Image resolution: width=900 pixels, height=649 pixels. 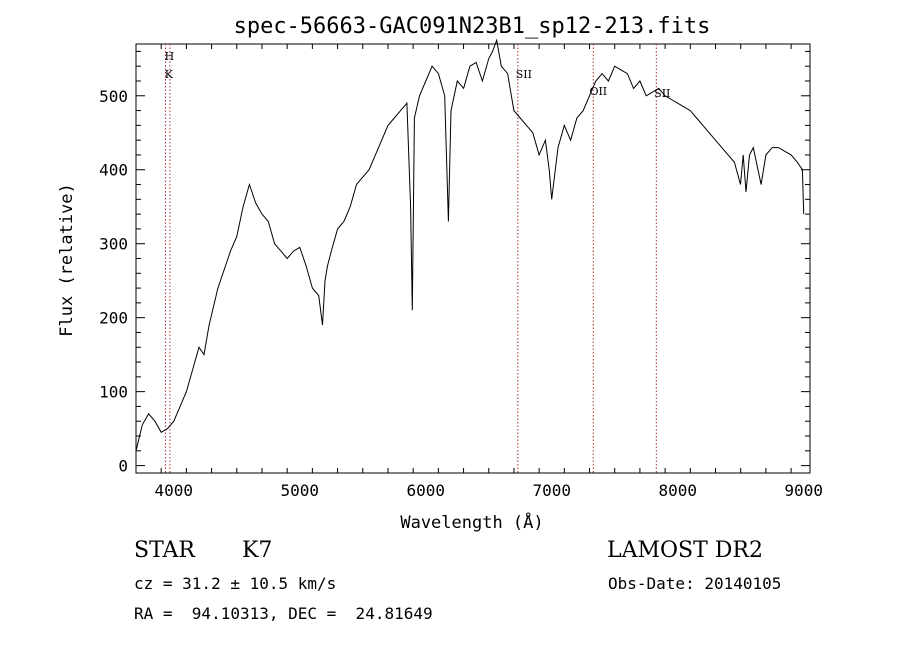 What do you see at coordinates (257, 550) in the screenshot?
I see `spectral-subclass: K7` at bounding box center [257, 550].